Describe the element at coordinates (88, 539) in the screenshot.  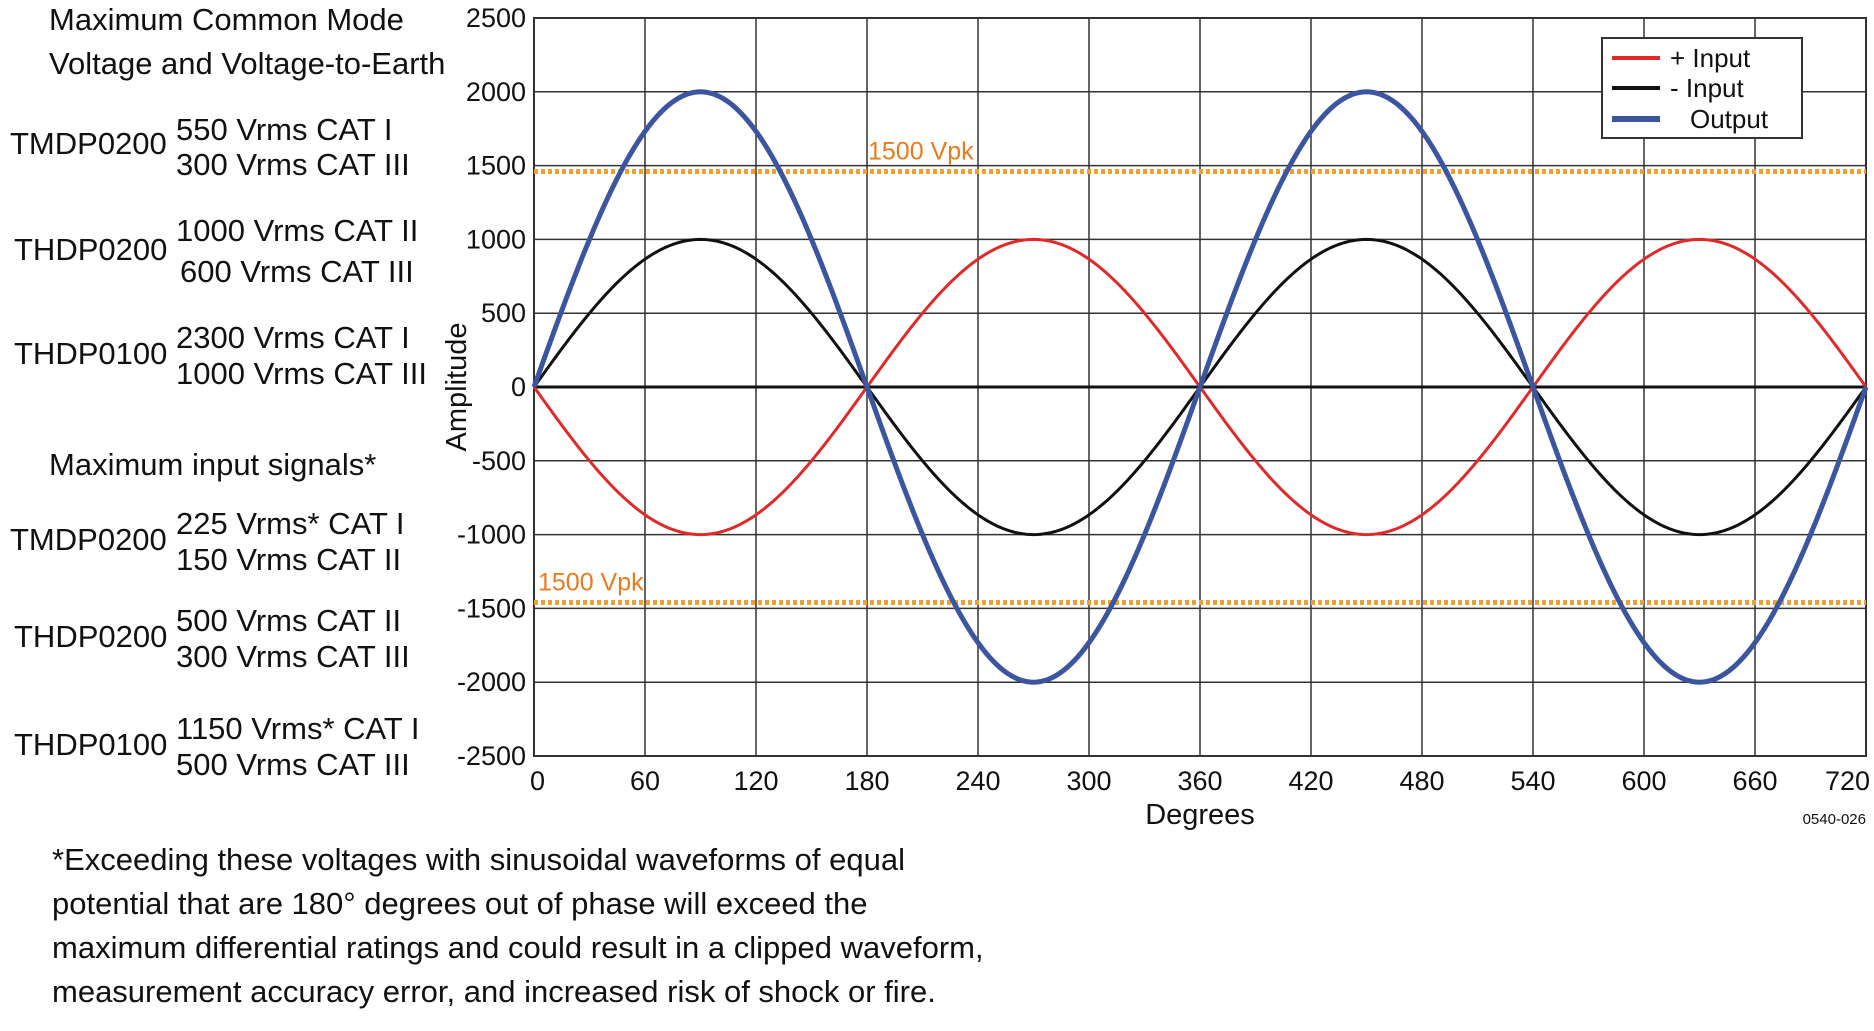
I see `in-model-tmdp0200: TMDP0200` at that location.